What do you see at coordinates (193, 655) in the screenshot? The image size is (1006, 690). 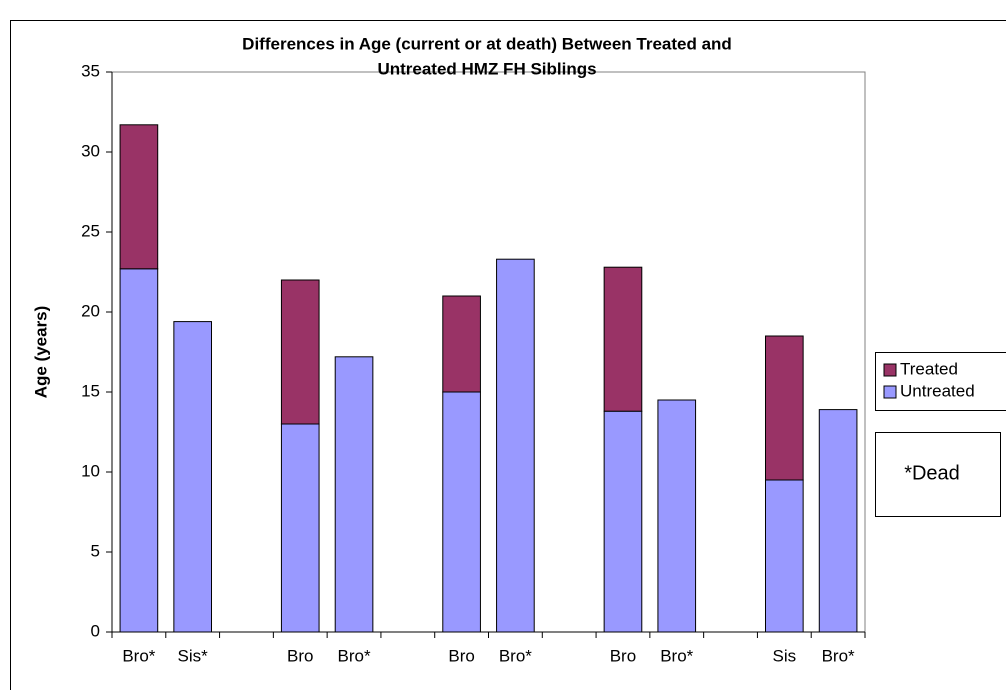 I see `x-tick-label: Sis*` at bounding box center [193, 655].